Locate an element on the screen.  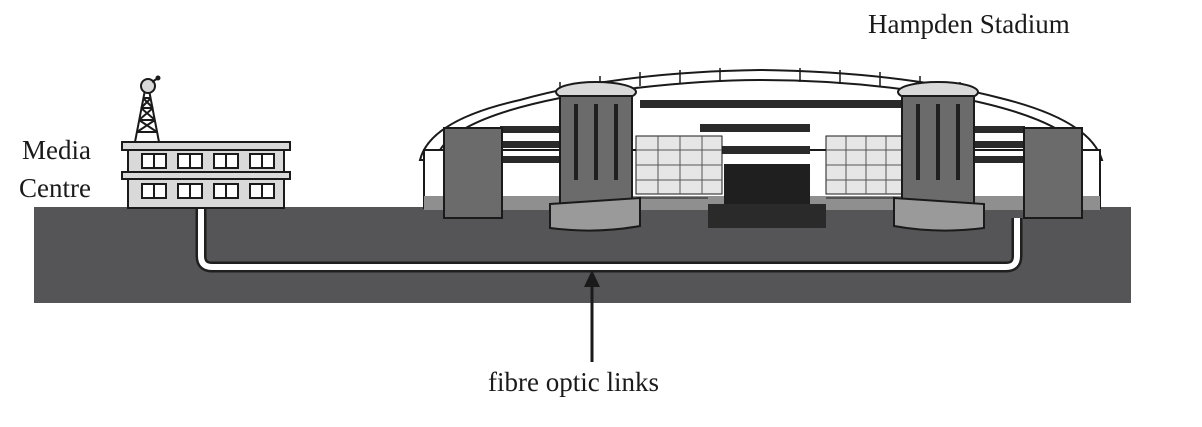
transmission-mast is located at coordinates (147, 109).